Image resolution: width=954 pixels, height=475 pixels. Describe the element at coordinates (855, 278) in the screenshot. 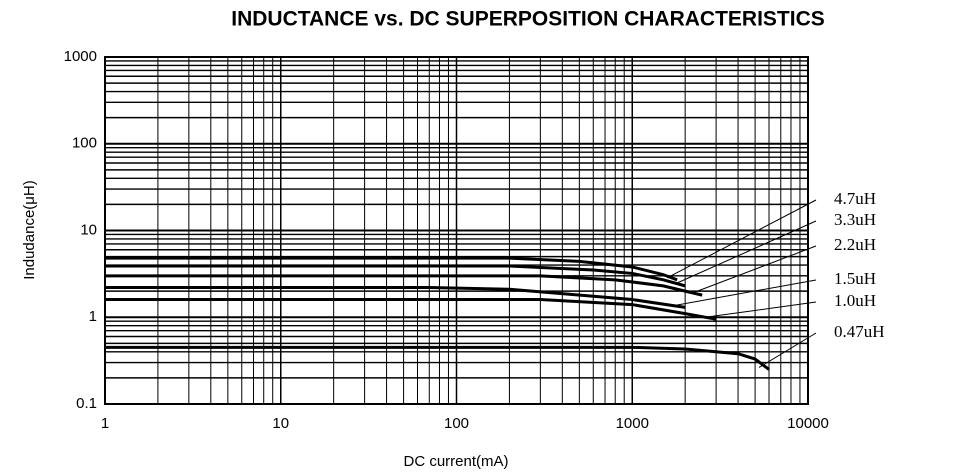

I see `series-label: 1.5uH` at that location.